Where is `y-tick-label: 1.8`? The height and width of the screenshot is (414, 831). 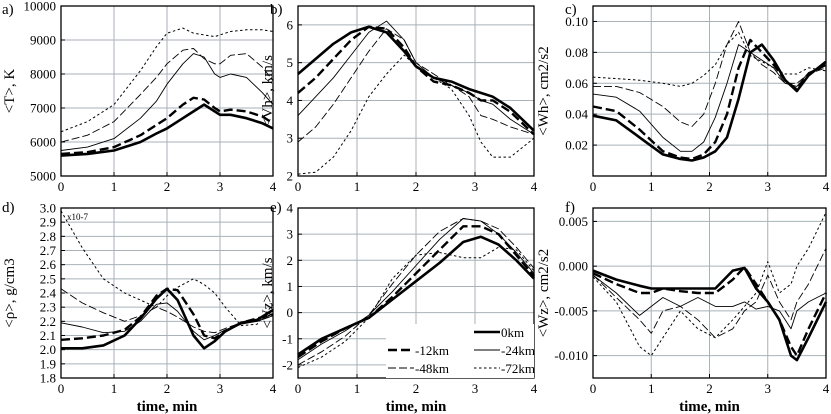
y-tick-label: 1.8 is located at coordinates (48, 378).